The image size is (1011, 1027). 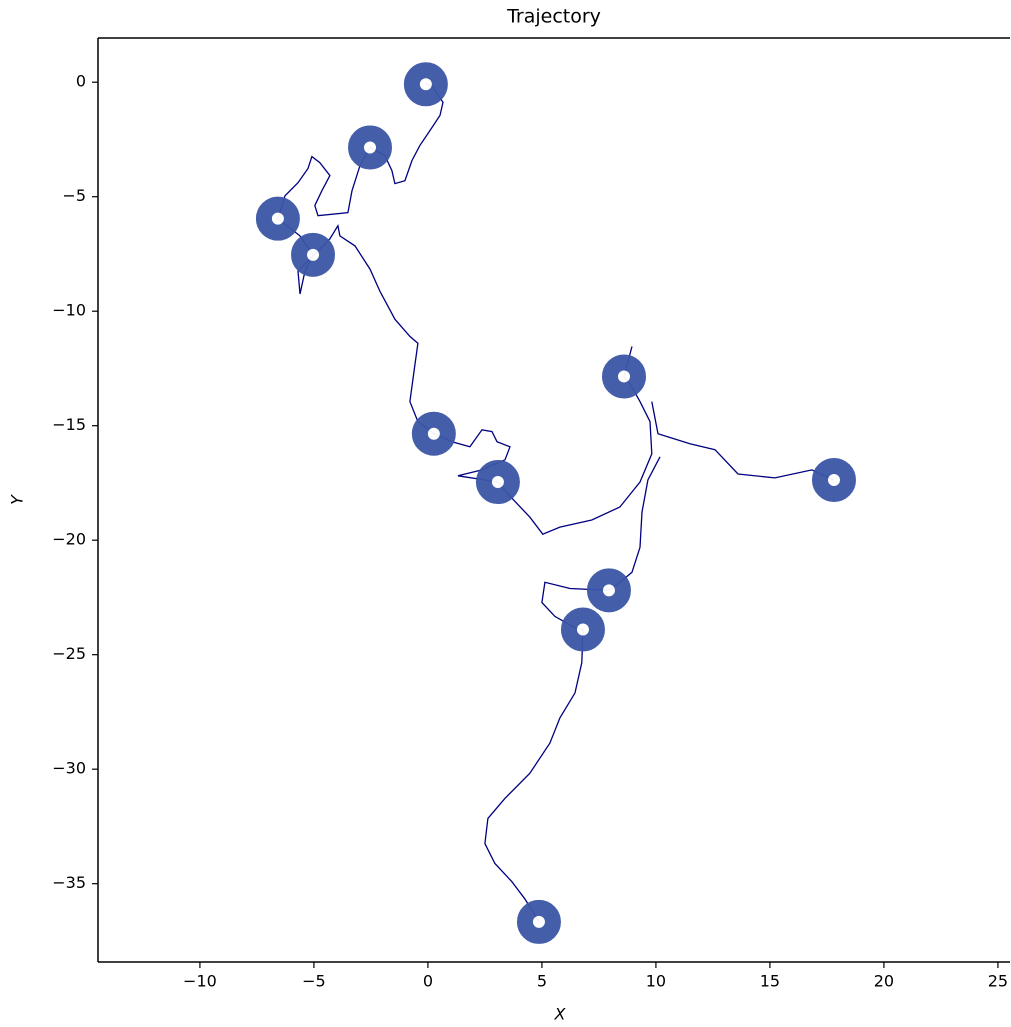 I want to click on y-tick-label: −5, so click(x=74, y=195).